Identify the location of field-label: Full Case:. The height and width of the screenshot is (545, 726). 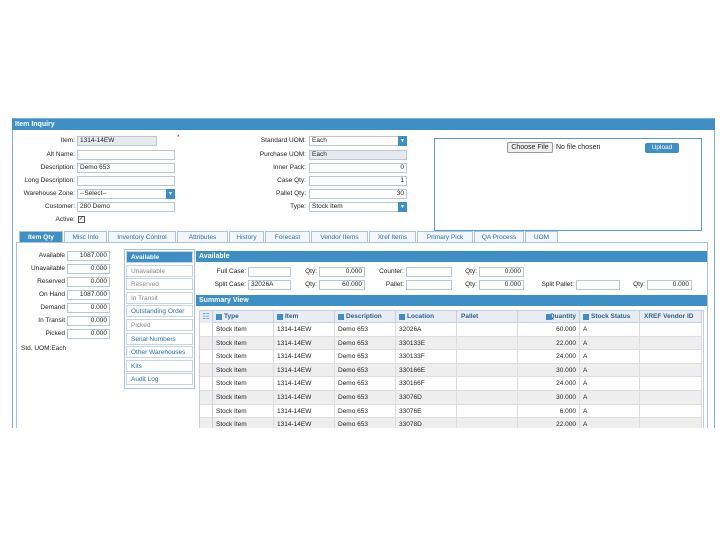
(231, 271).